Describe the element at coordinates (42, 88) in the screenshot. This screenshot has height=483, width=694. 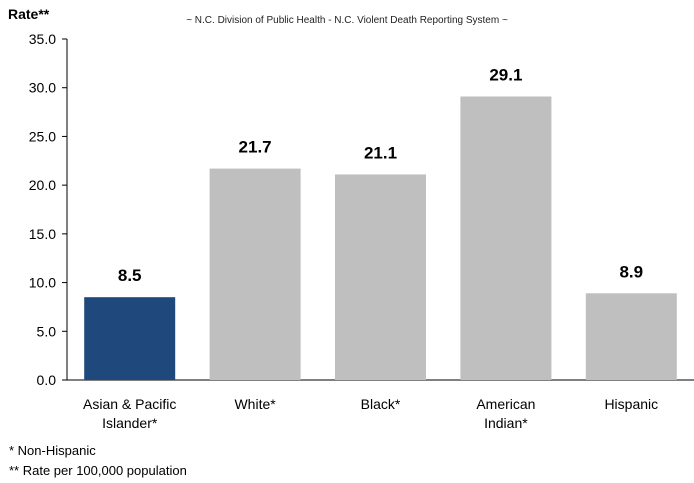
I see `y-tick-label: 30.0` at that location.